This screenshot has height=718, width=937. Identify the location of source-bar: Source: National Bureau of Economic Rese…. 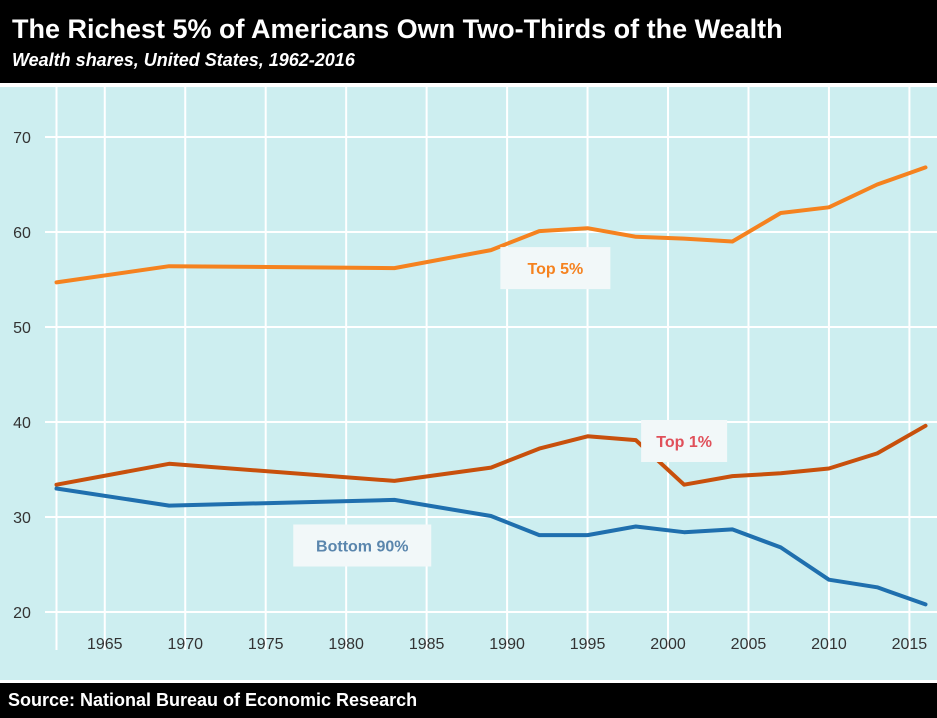
(468, 700).